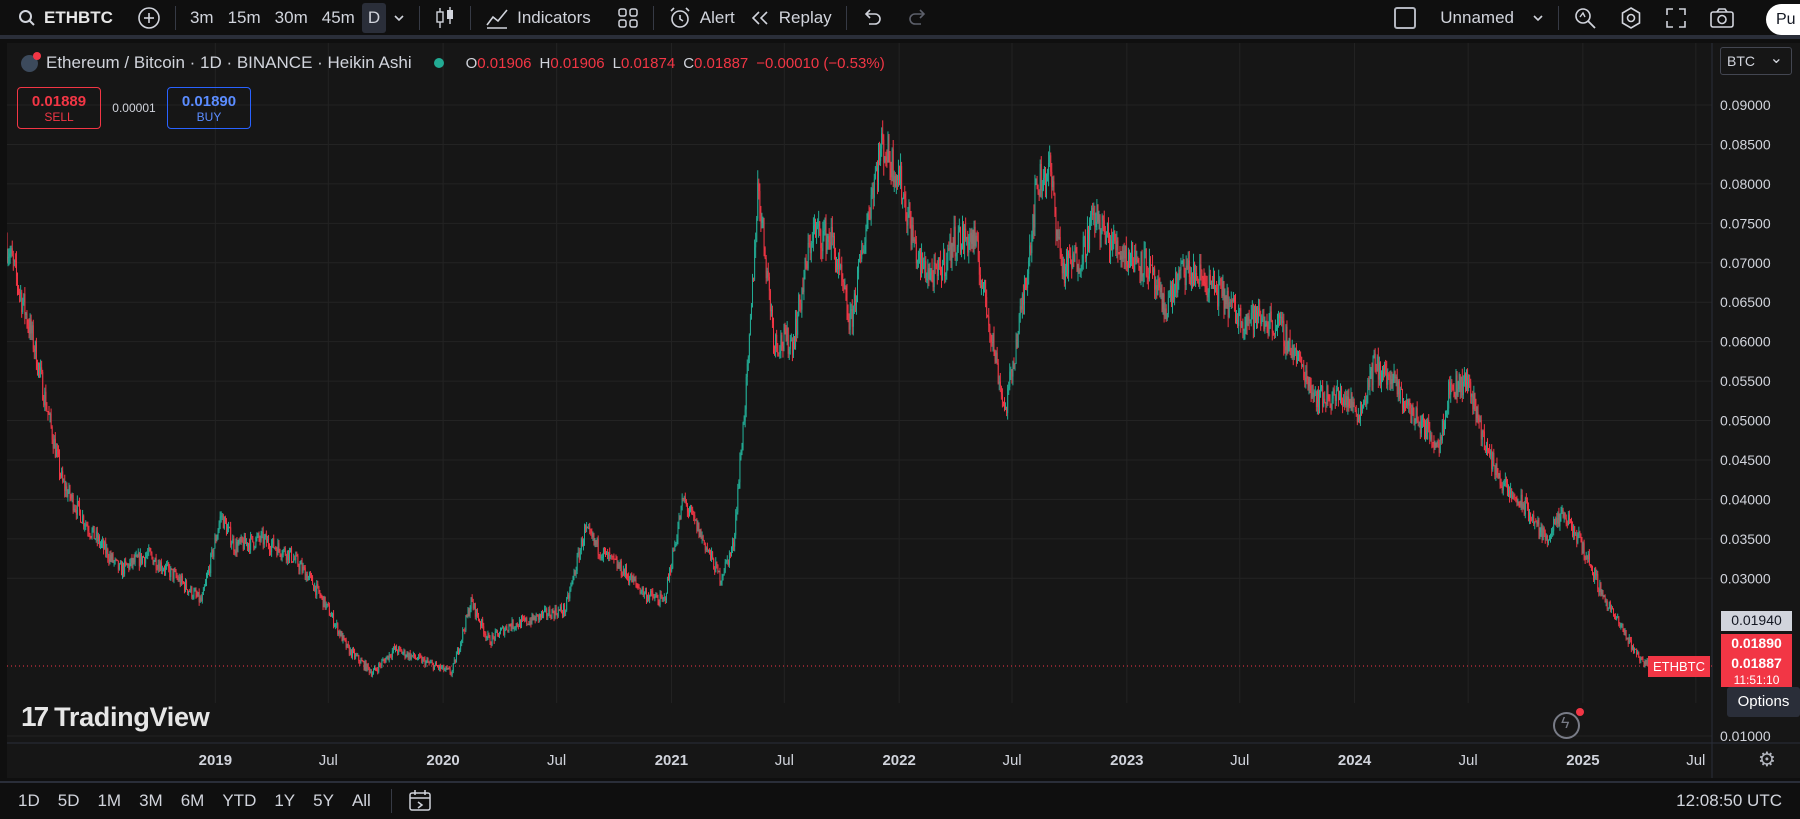  Describe the element at coordinates (1783, 19) in the screenshot. I see `publish-button: Pu` at that location.